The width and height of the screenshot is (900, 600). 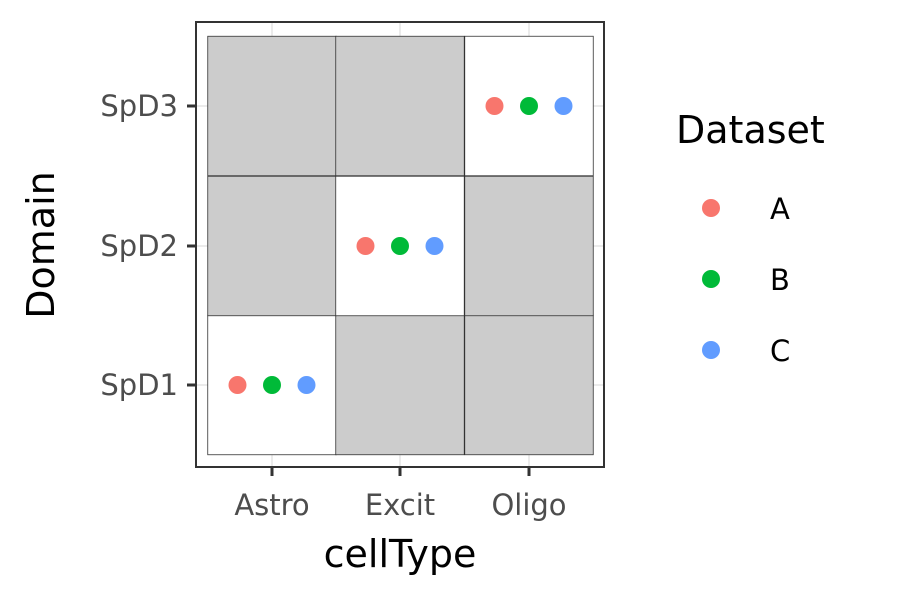 I want to click on point-Astro-SpD1-A, so click(x=237, y=385).